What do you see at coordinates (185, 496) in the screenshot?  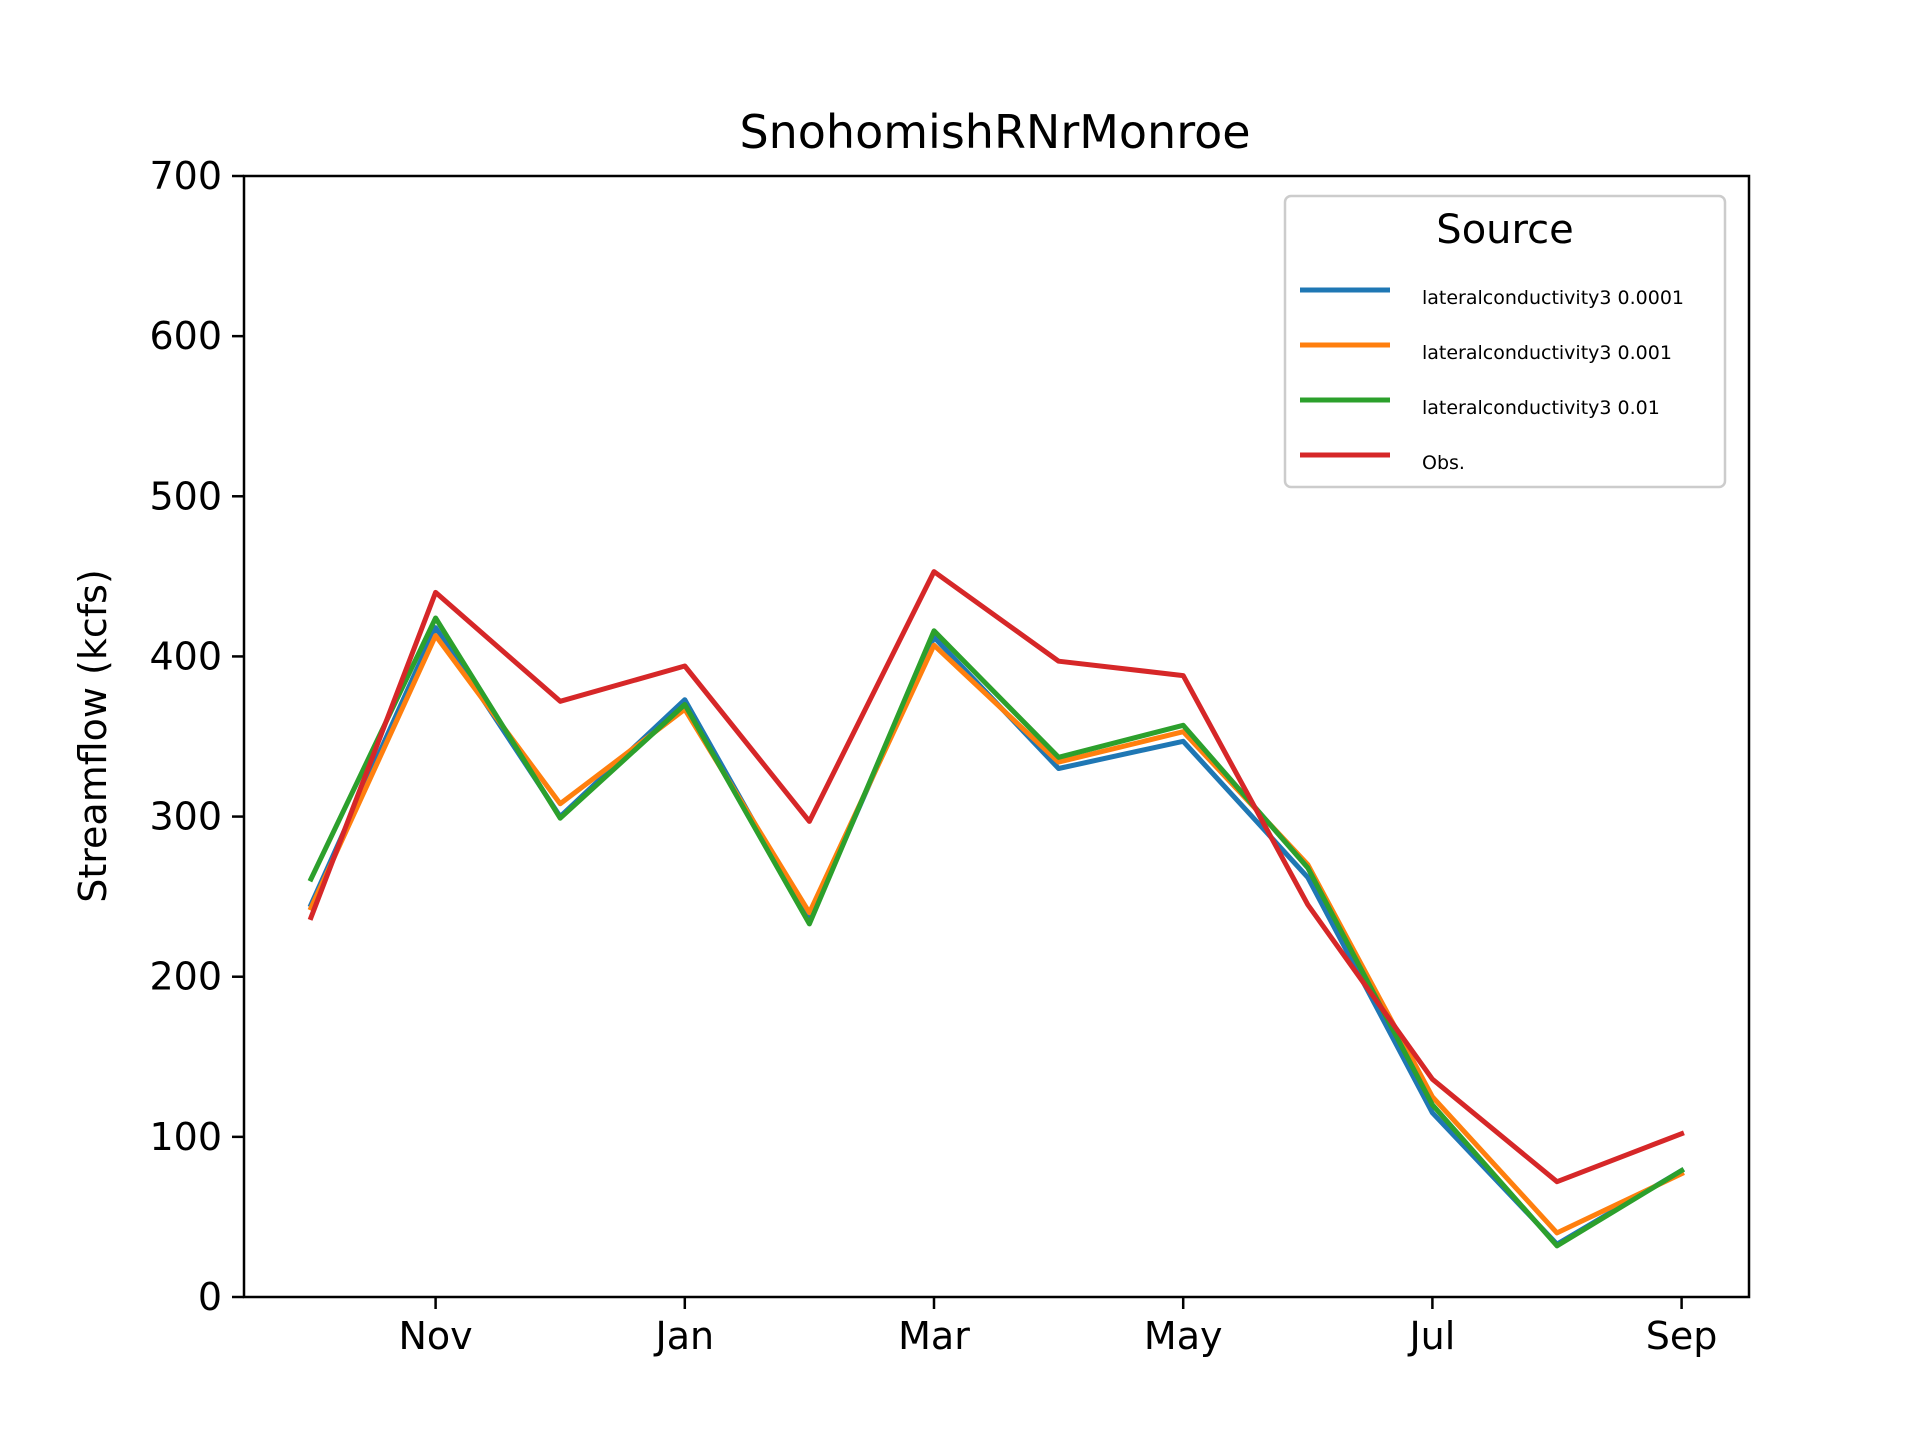 I see `y-tick-label: 500` at bounding box center [185, 496].